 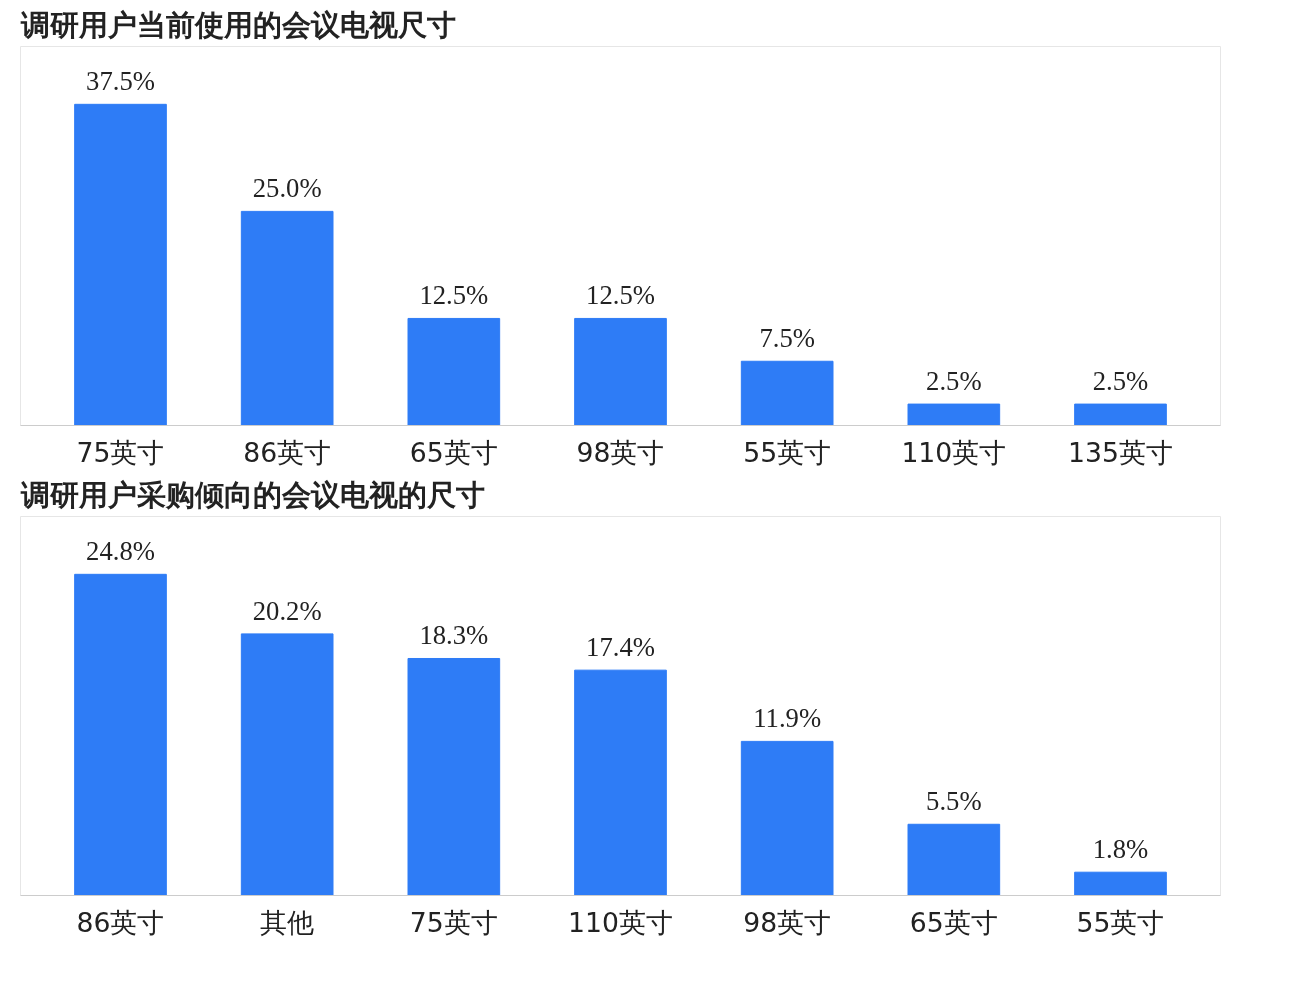 What do you see at coordinates (120, 81) in the screenshot?
I see `data-label: 37.5%` at bounding box center [120, 81].